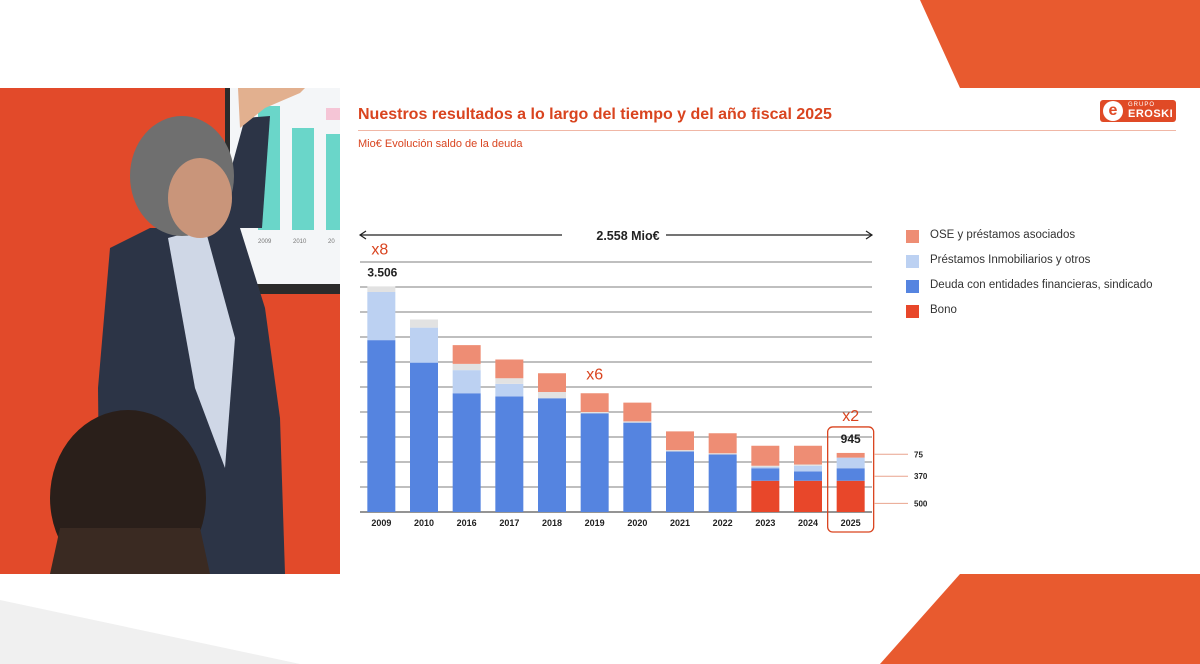 This screenshot has width=1200, height=664. I want to click on x-tick-label: 2010, so click(424, 523).